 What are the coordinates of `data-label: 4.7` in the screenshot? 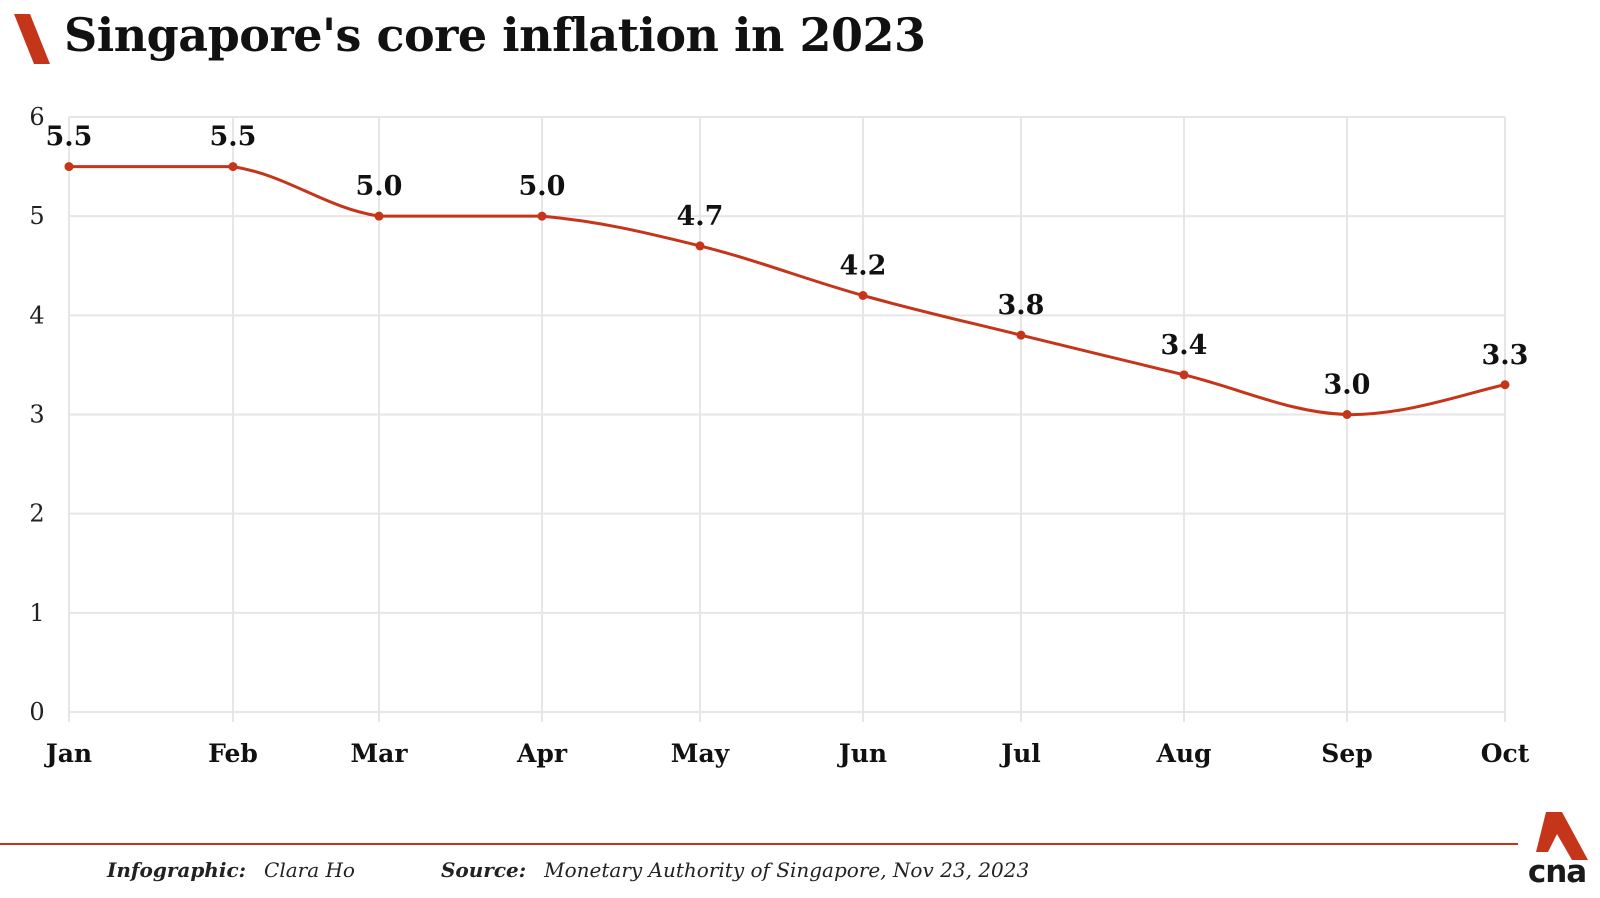 It's located at (700, 216).